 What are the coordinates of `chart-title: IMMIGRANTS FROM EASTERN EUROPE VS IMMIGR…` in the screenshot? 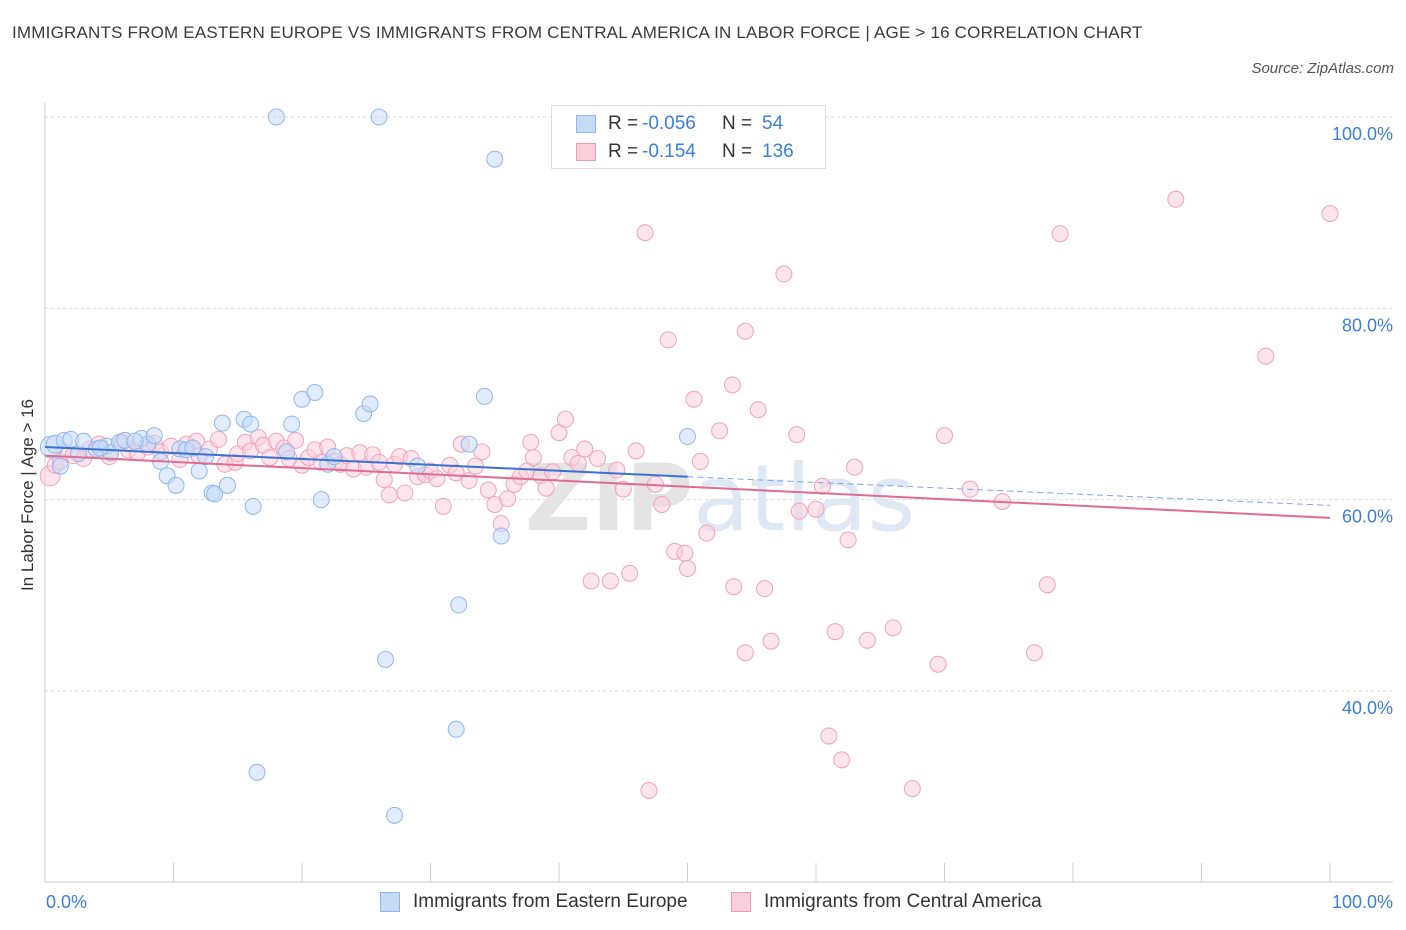 It's located at (577, 32).